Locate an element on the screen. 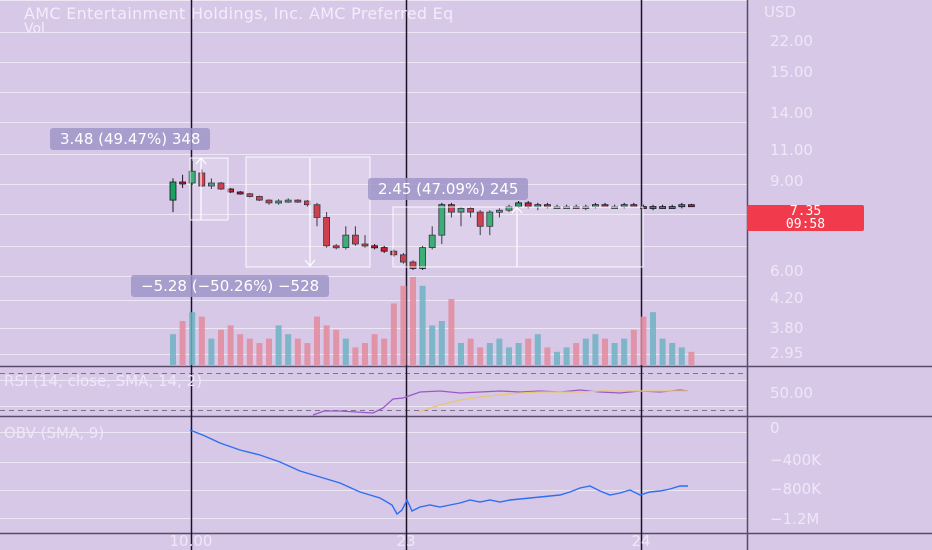 The image size is (932, 550). obv-axis-tick-2: −800K is located at coordinates (796, 489).